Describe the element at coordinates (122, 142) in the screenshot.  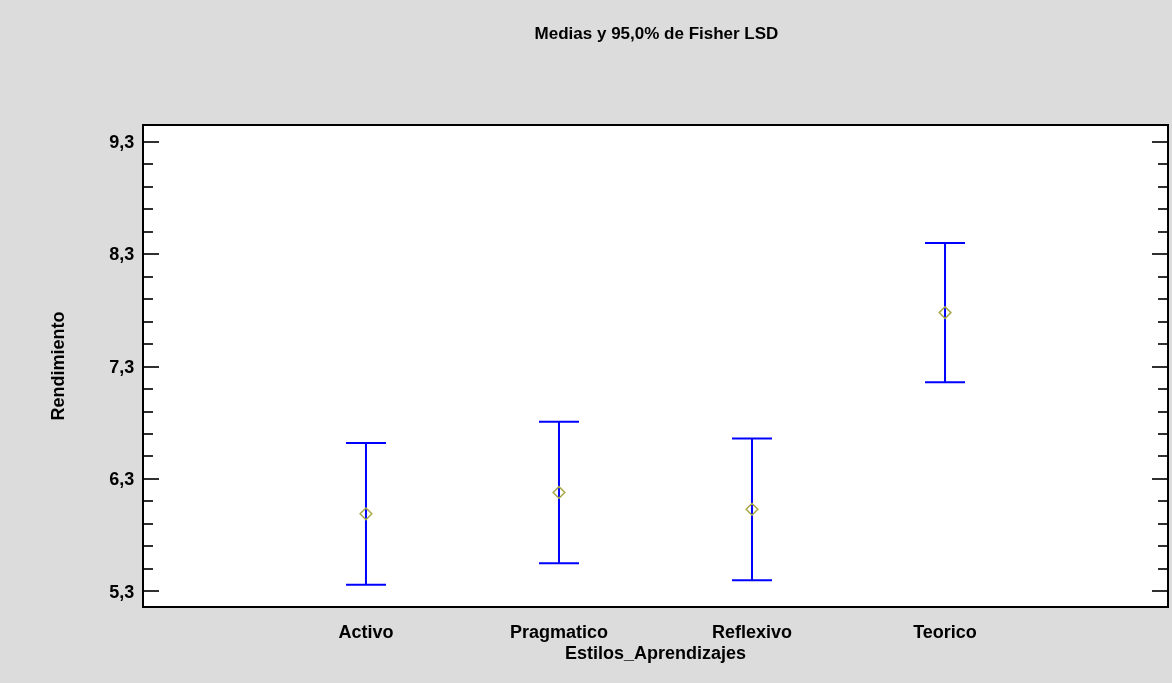
I see `y-tick-label: 9,3` at that location.